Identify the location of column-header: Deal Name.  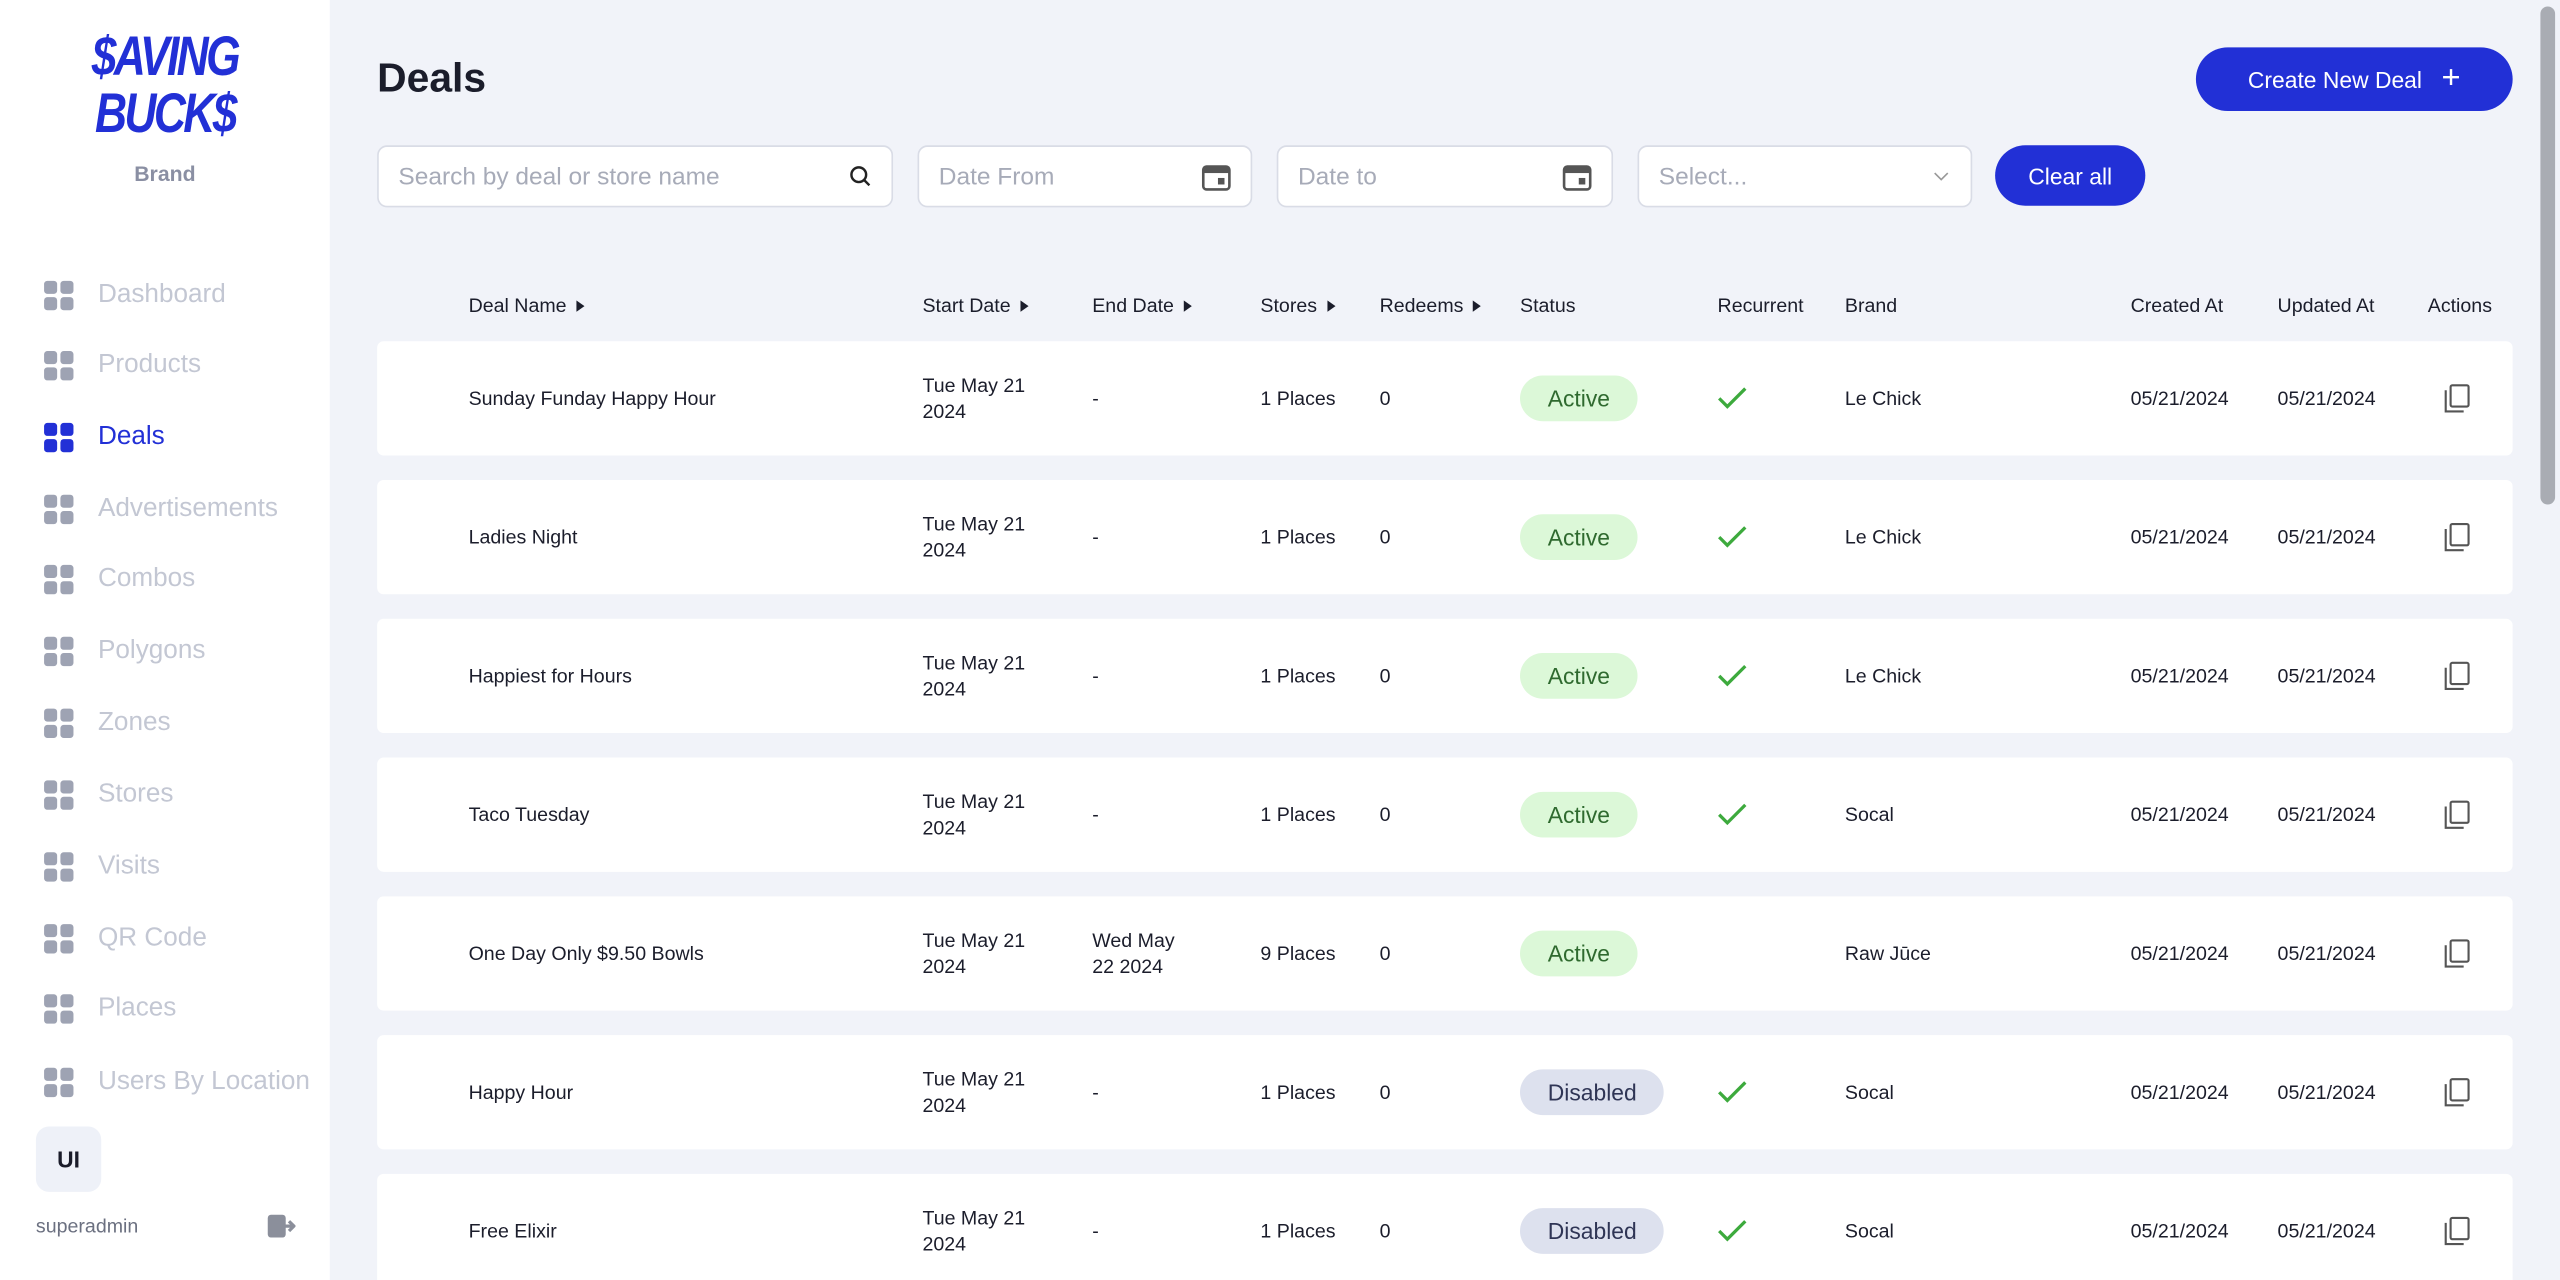
(527, 305).